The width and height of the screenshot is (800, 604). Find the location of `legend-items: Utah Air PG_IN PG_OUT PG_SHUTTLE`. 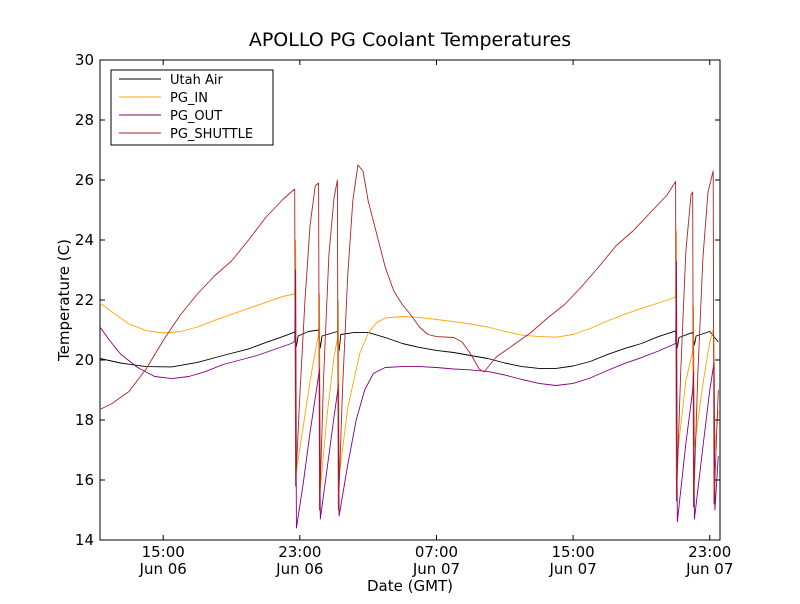

legend-items: Utah Air PG_IN PG_OUT PG_SHUTTLE is located at coordinates (186, 107).